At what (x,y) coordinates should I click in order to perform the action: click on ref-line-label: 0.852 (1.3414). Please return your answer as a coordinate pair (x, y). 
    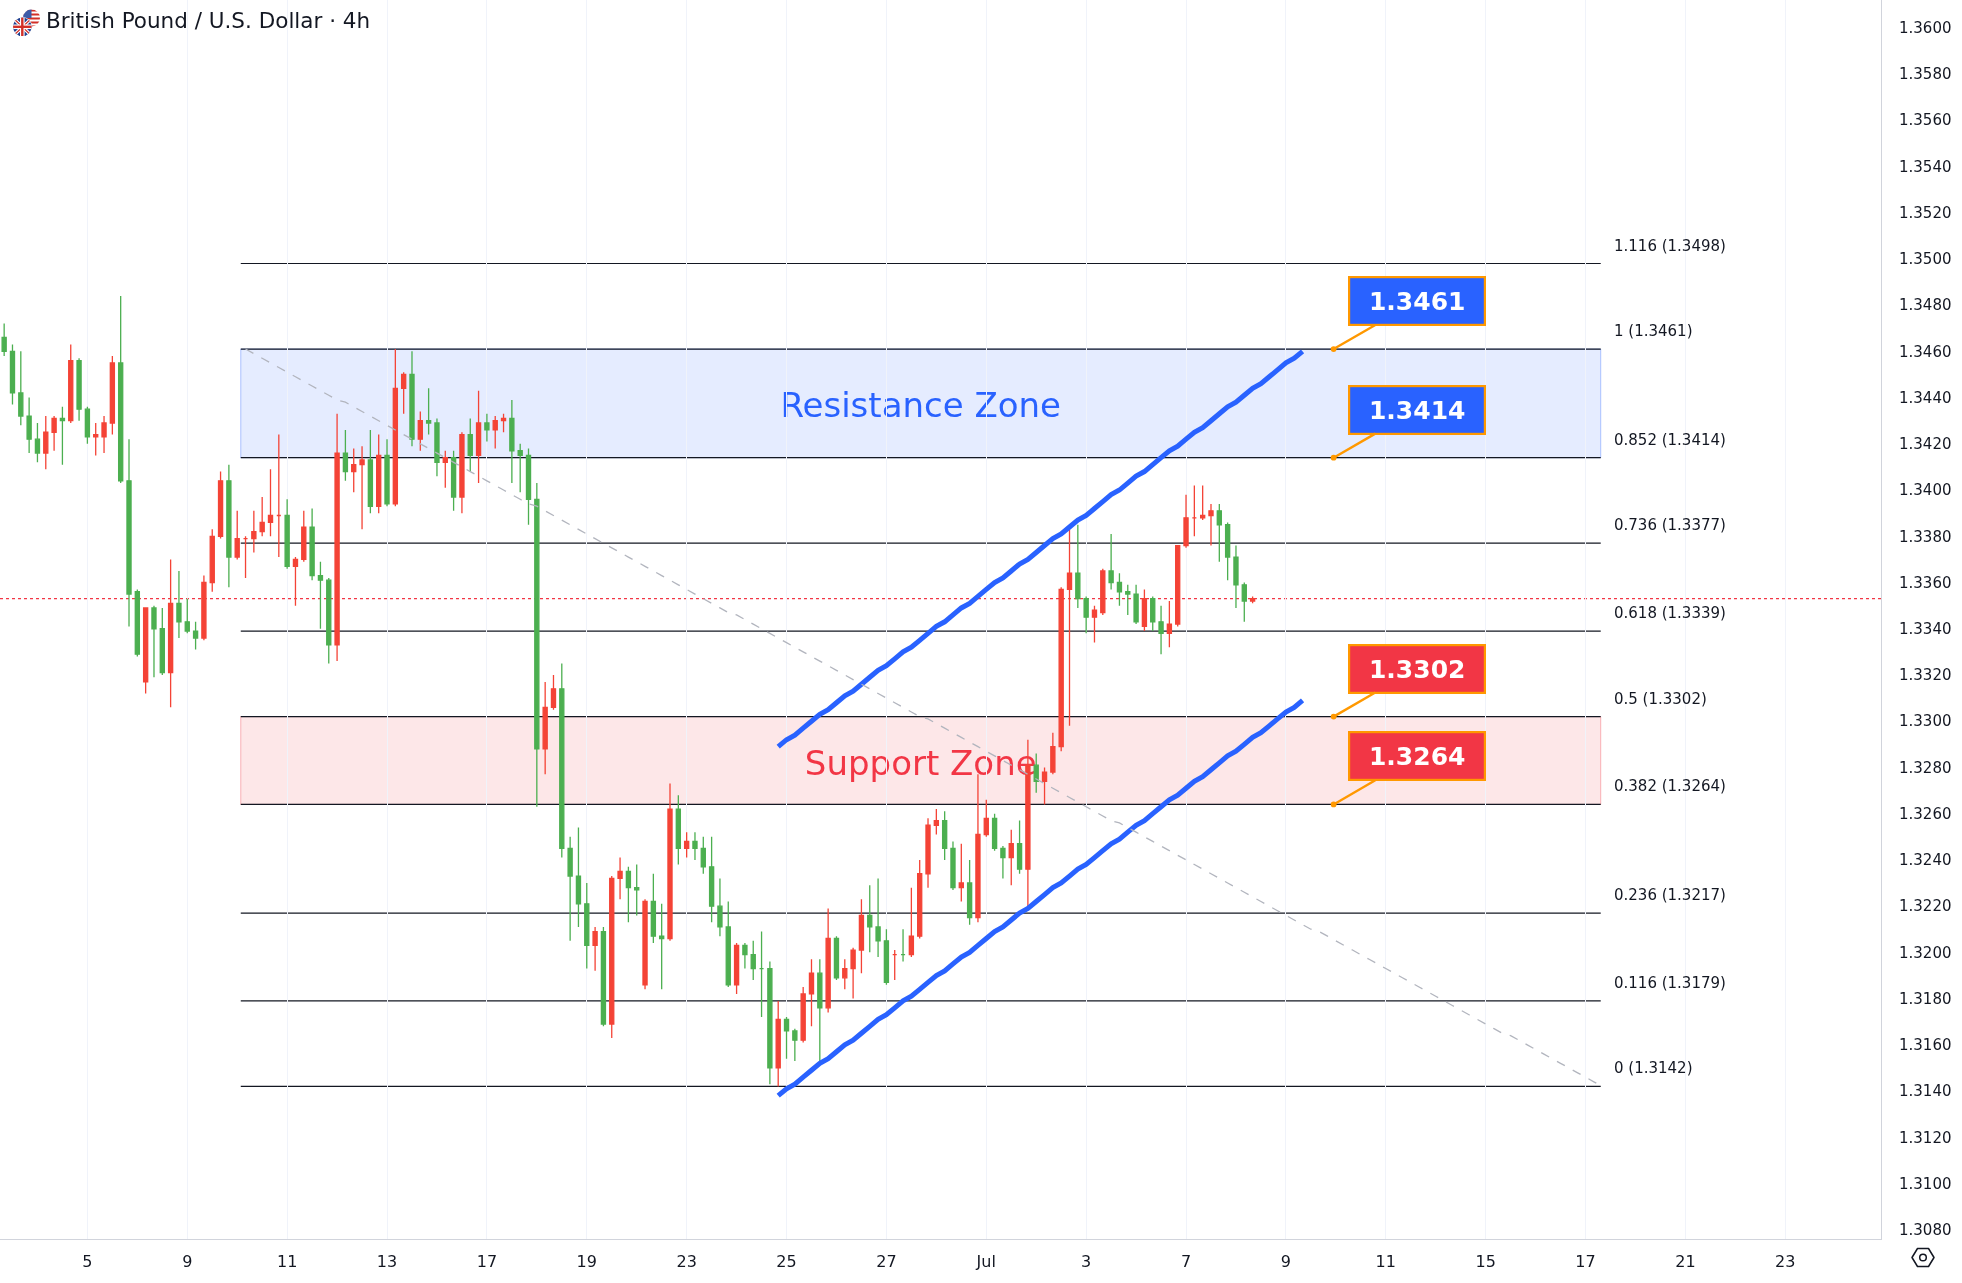
    Looking at the image, I should click on (1670, 440).